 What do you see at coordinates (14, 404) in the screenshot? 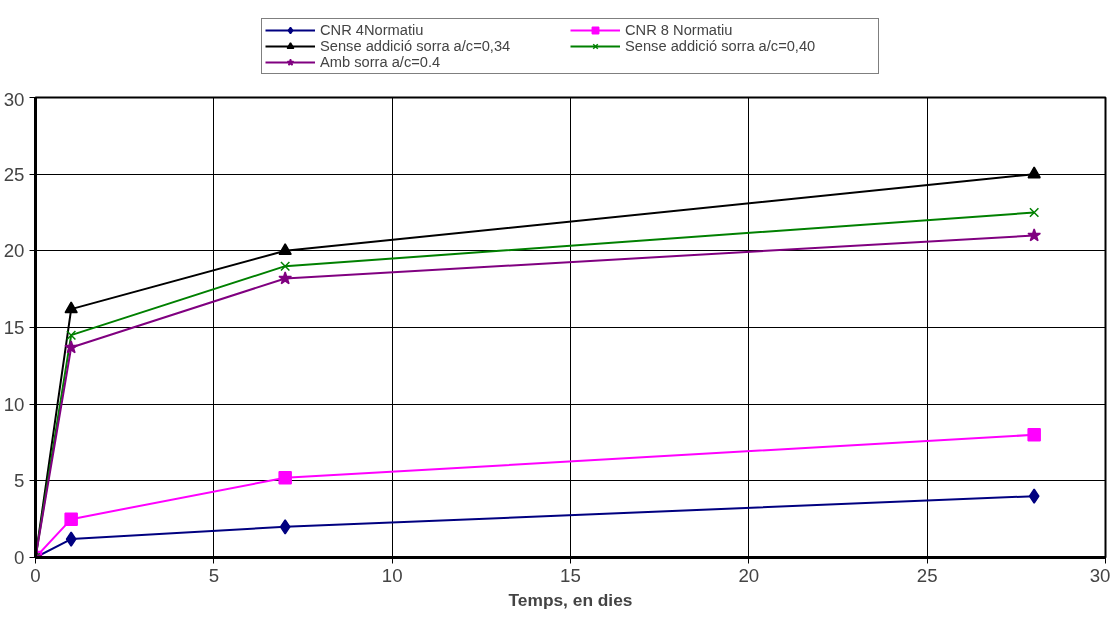
I see `y-tick-label: 10` at bounding box center [14, 404].